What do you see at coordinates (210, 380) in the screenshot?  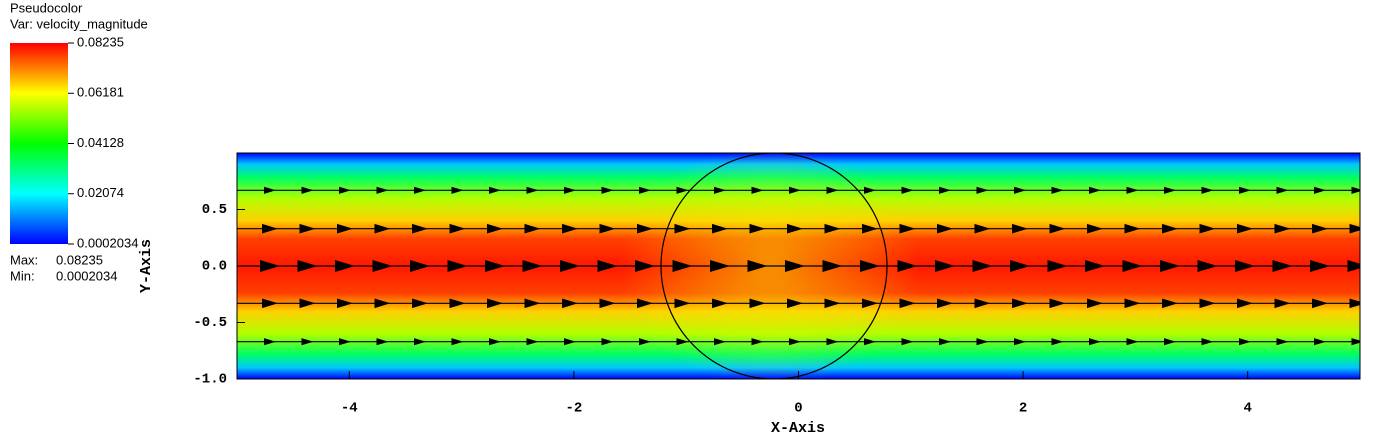 I see `y-tick-label: -1.0` at bounding box center [210, 380].